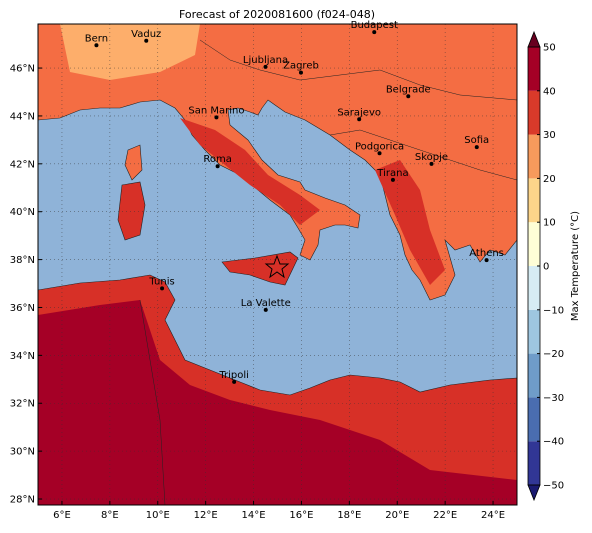  Describe the element at coordinates (96, 38) in the screenshot. I see `city-label: Bern` at that location.